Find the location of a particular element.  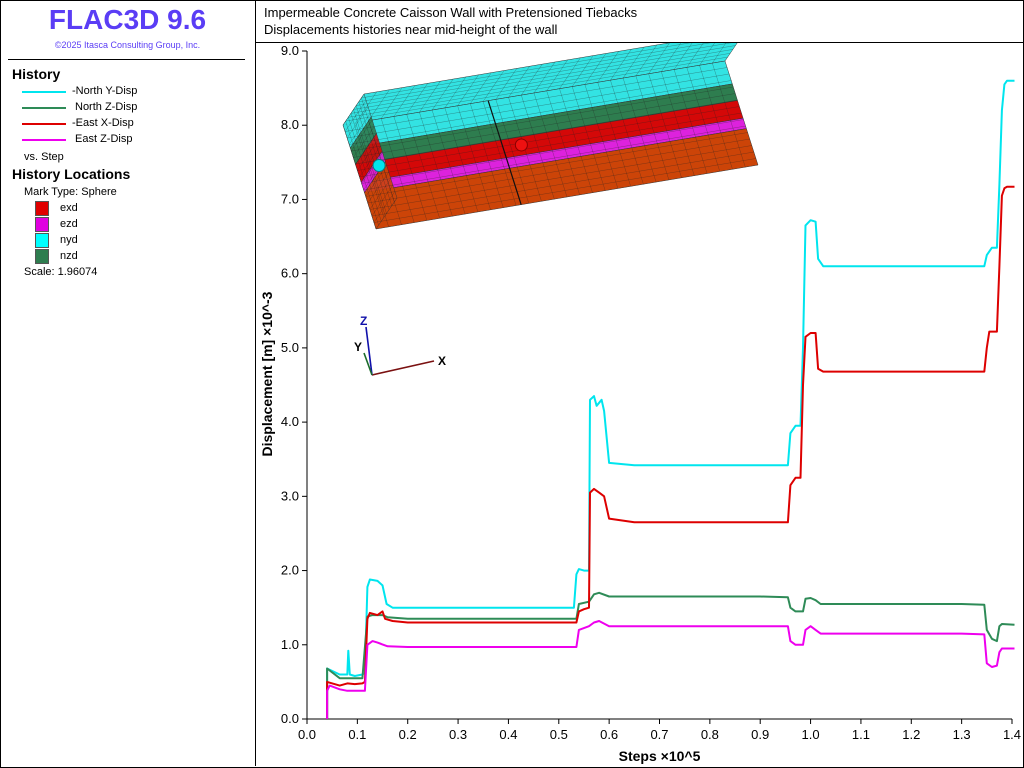

y-tick-label: 0.0 is located at coordinates (290, 718).